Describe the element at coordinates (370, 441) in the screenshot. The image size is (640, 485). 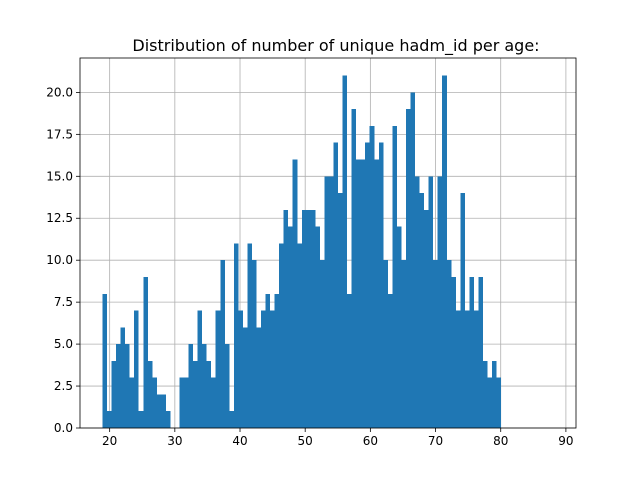
I see `x-tick-label: 60` at that location.